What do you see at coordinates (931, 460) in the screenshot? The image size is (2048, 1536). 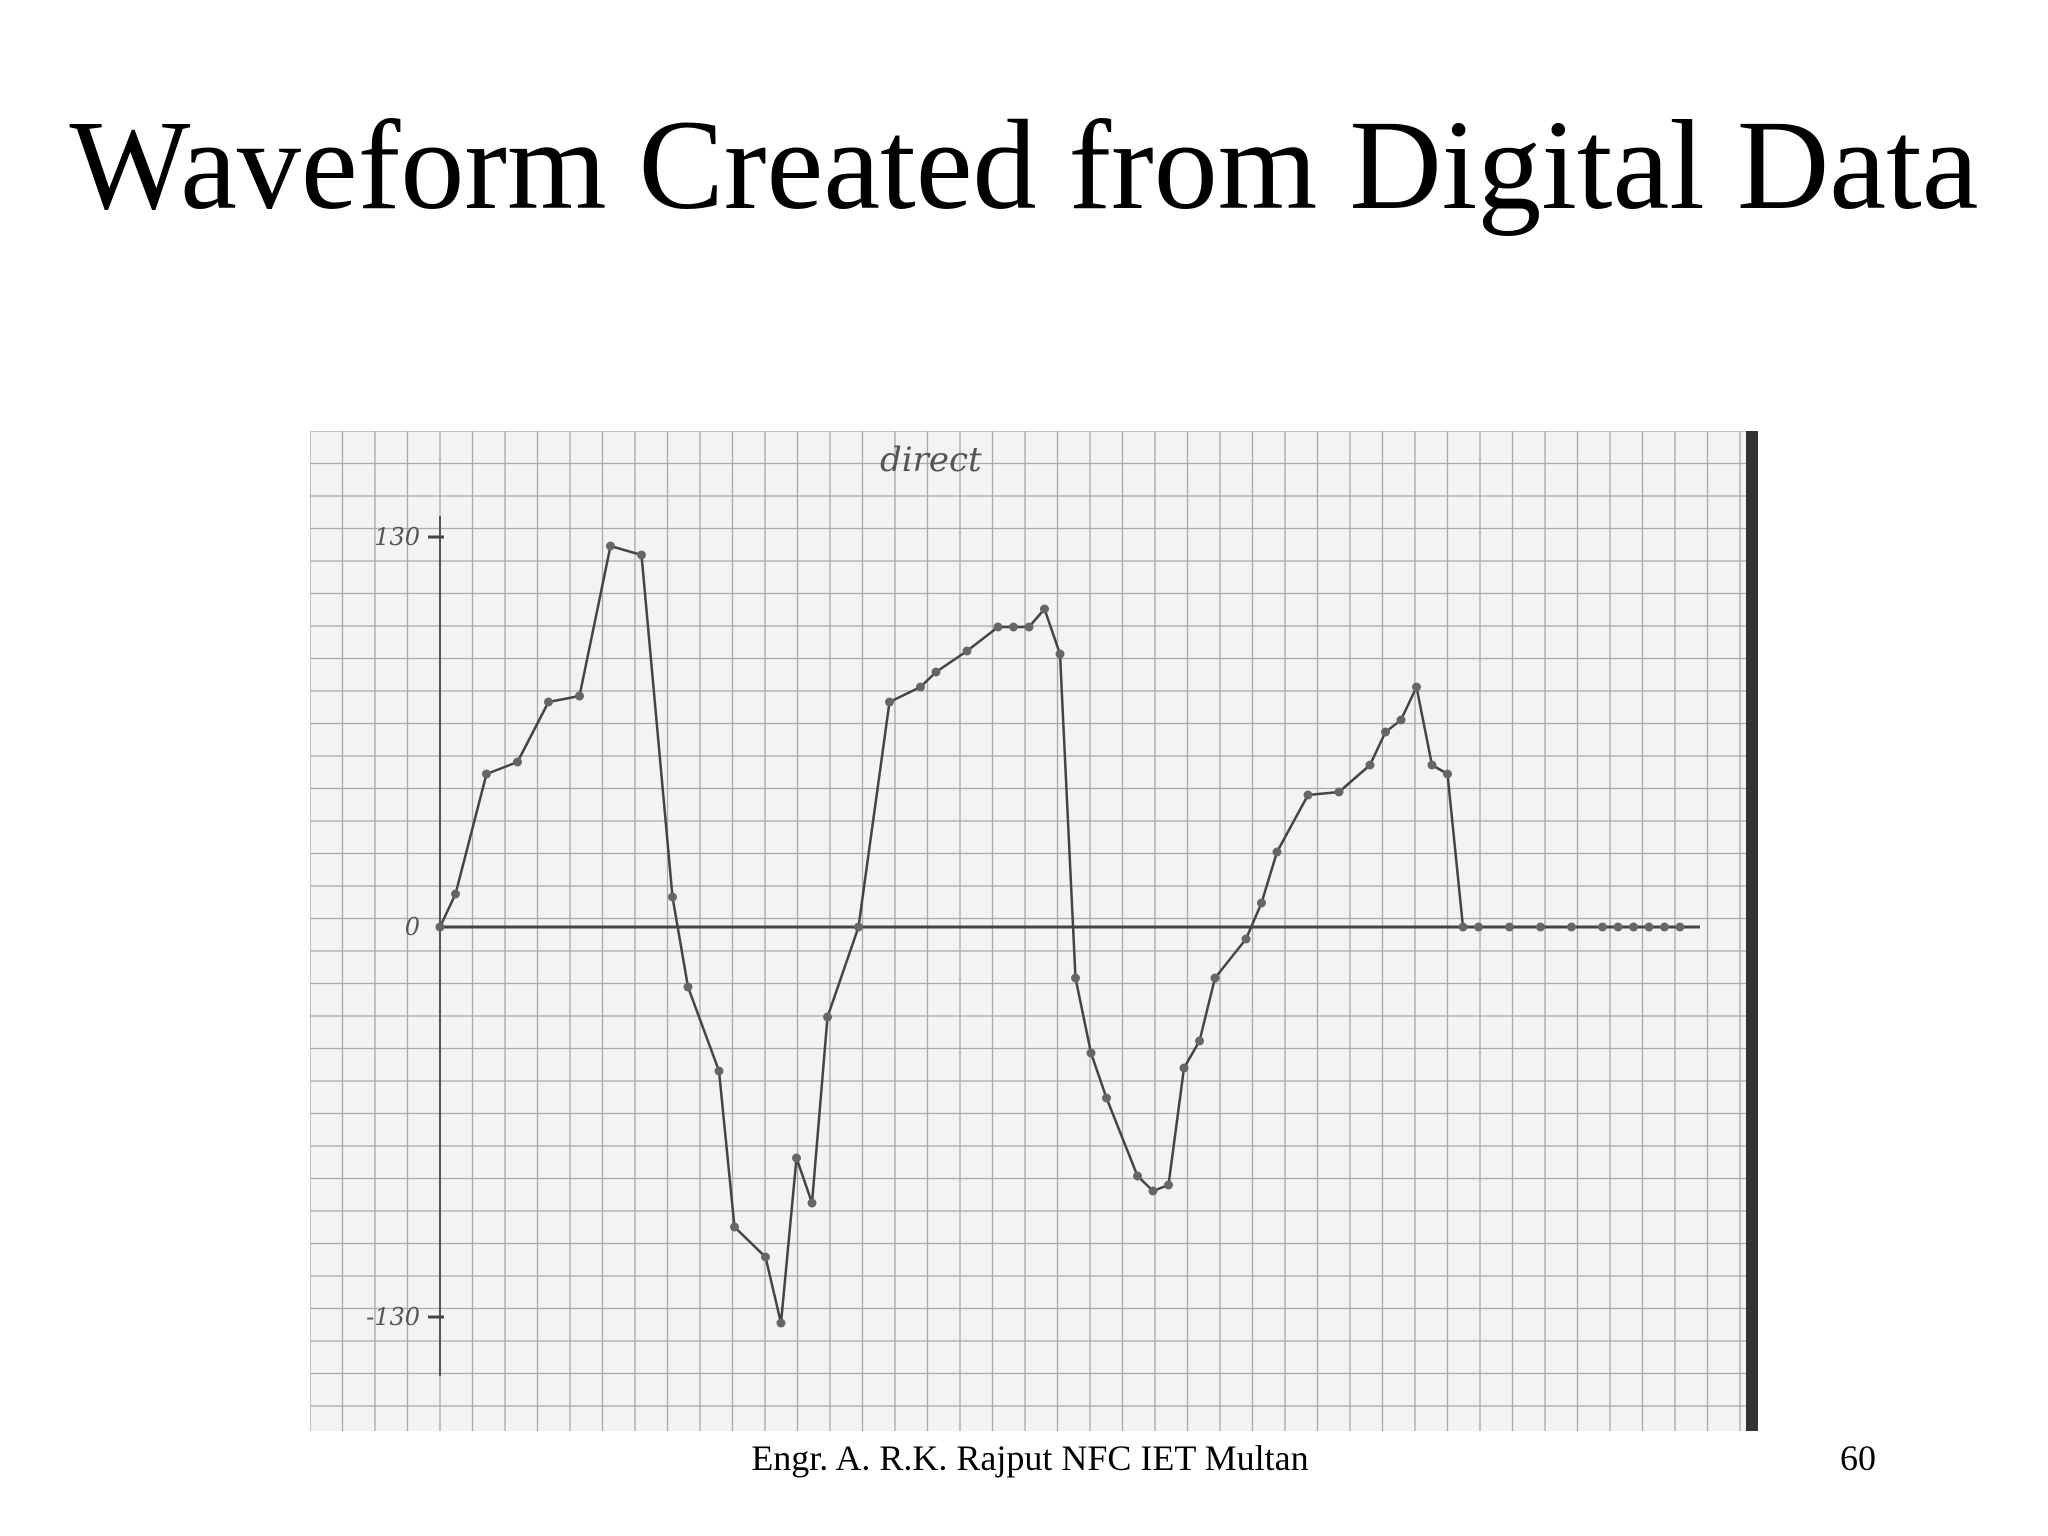 I see `chart-title: direct` at bounding box center [931, 460].